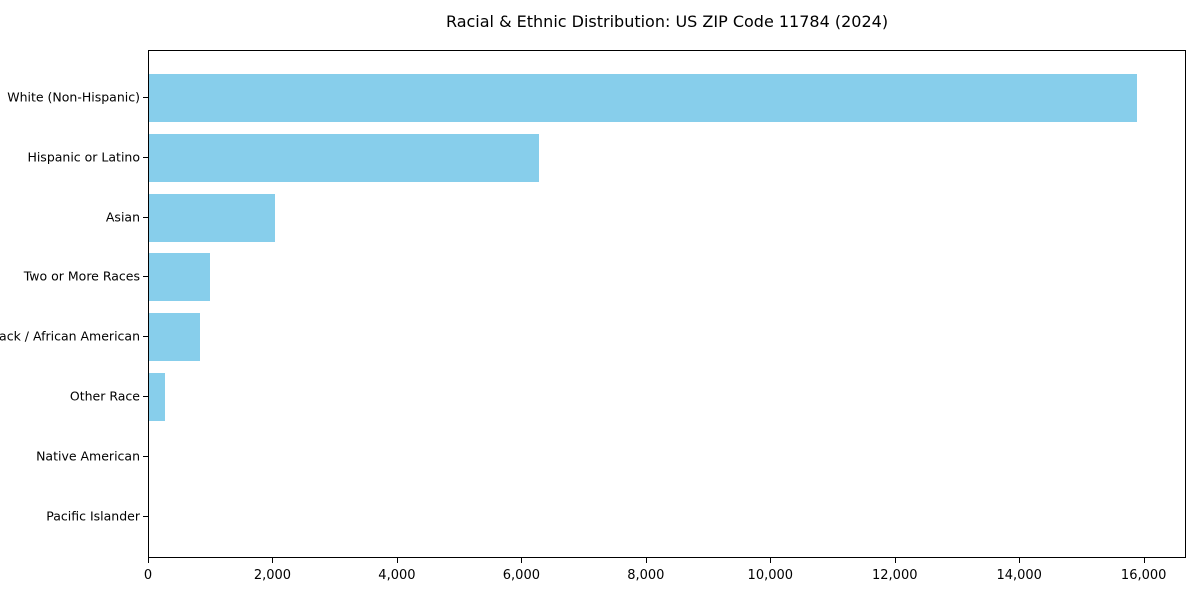  I want to click on y-tick-label-white-non-hispanic: White (Non-Hispanic), so click(73, 97).